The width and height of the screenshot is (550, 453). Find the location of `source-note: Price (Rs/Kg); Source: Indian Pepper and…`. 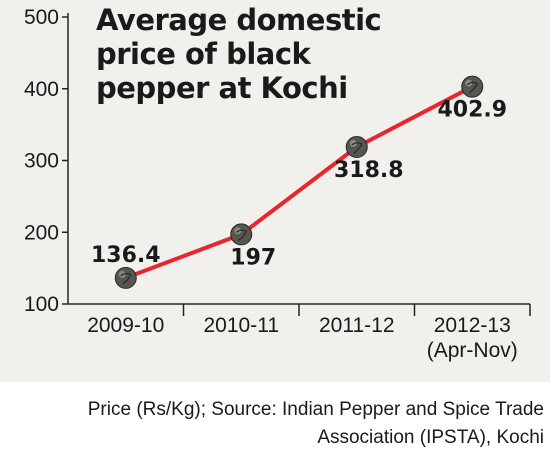

source-note: Price (Rs/Kg); Source: Indian Pepper and… is located at coordinates (284, 424).